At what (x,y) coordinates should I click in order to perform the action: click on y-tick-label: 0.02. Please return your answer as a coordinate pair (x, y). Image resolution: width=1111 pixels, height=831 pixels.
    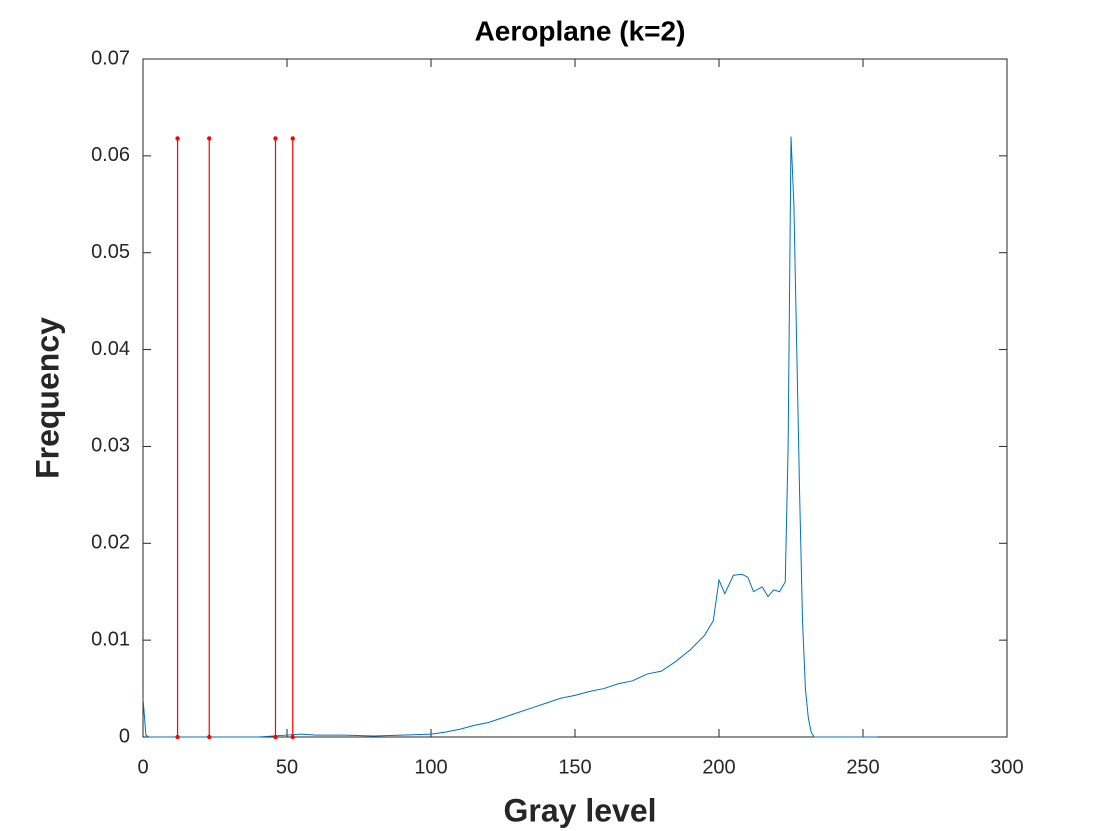
    Looking at the image, I should click on (110, 543).